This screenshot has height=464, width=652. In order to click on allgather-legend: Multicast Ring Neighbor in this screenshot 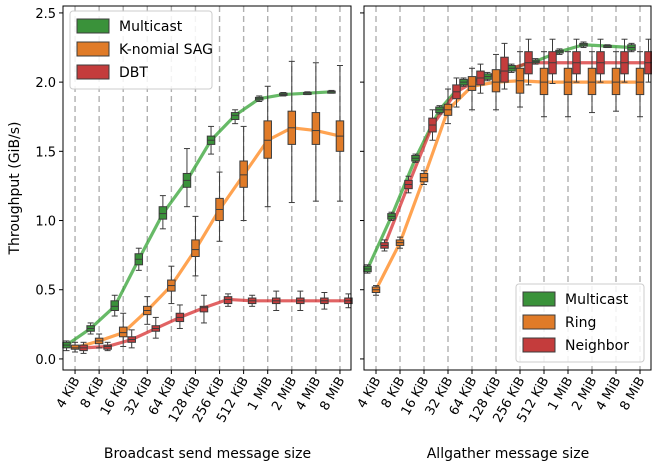, I will do `click(580, 323)`.